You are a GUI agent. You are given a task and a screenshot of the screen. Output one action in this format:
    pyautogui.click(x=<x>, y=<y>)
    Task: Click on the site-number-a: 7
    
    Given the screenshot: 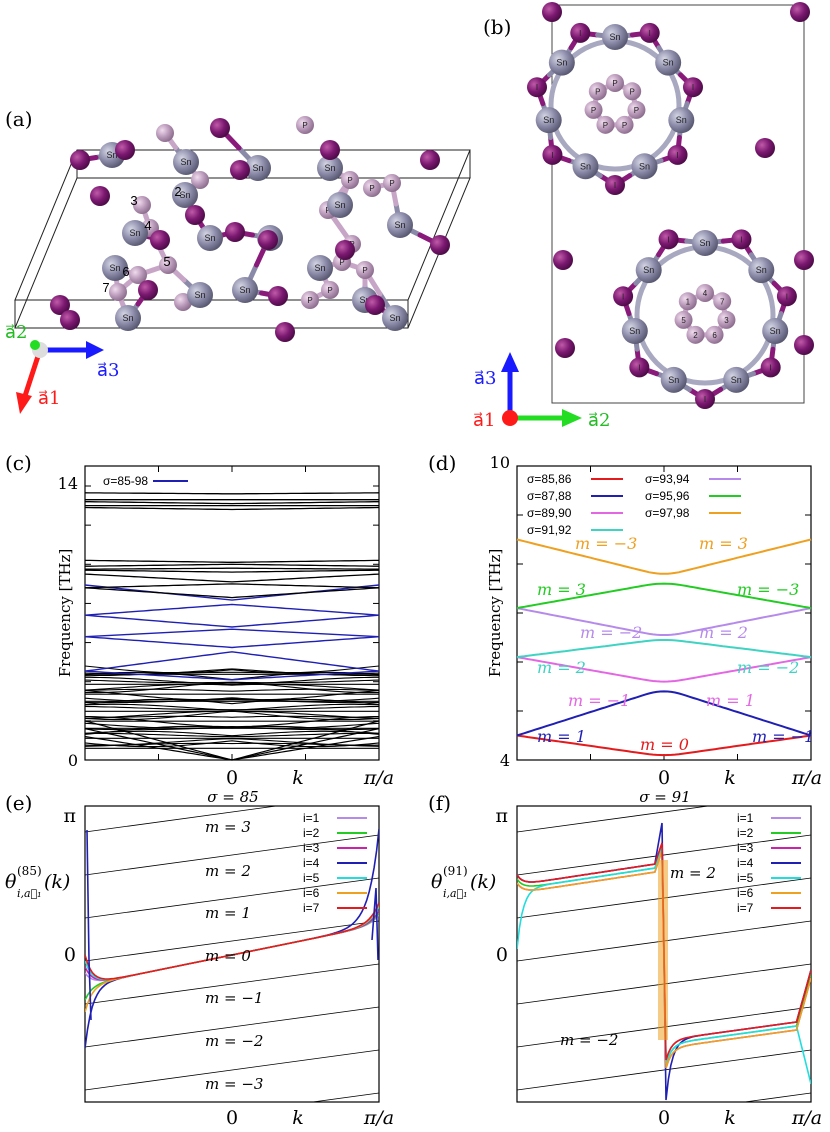 What is the action you would take?
    pyautogui.click(x=105, y=287)
    